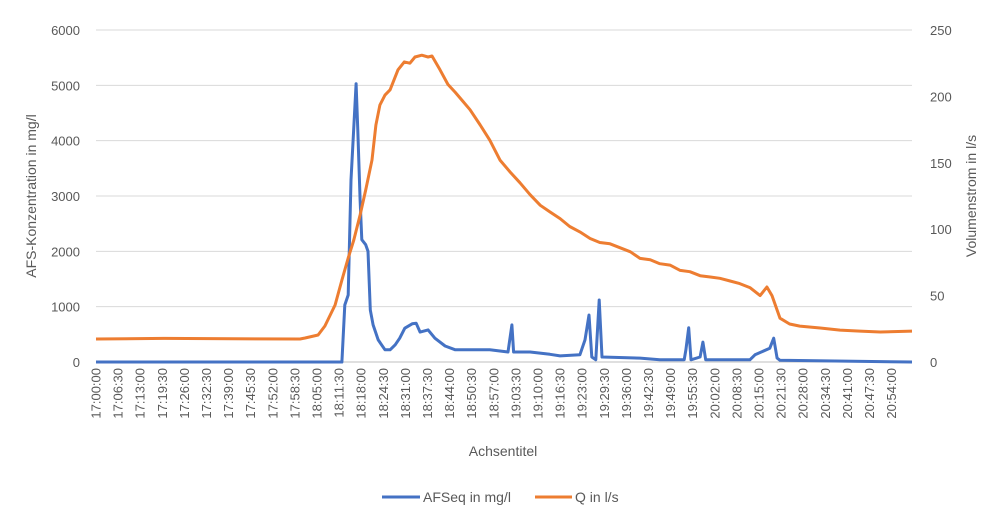 The image size is (1000, 525). Describe the element at coordinates (250, 393) in the screenshot. I see `x-tick-label: 17:45:30` at that location.